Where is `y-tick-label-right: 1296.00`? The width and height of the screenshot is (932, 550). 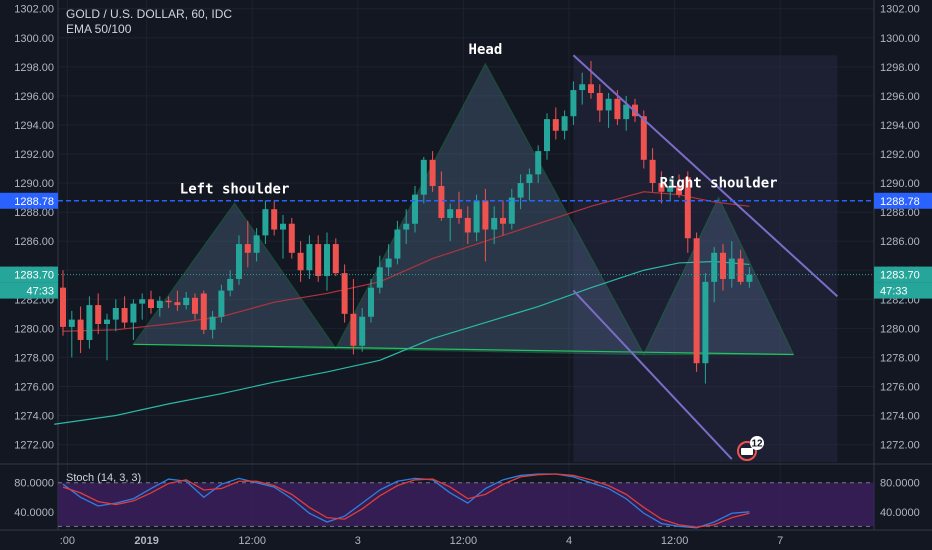
y-tick-label-right: 1296.00 is located at coordinates (900, 97).